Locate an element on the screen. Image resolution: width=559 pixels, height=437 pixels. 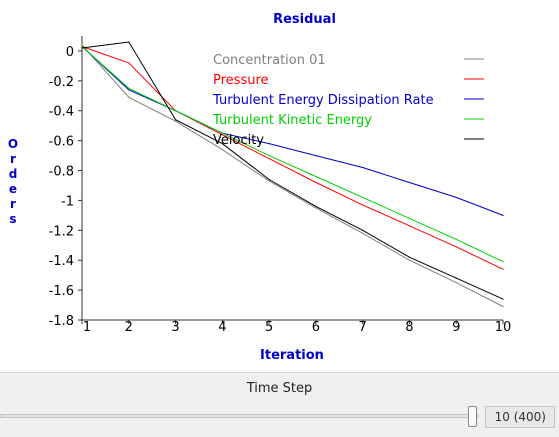
y-axis-label-char: e is located at coordinates (13, 189).